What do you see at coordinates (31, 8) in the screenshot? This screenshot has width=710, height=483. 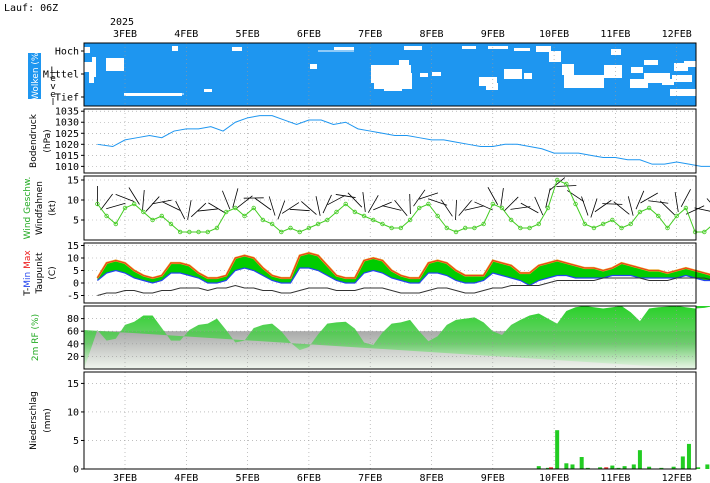 I see `run-label: Lauf: 06Z` at bounding box center [31, 8].